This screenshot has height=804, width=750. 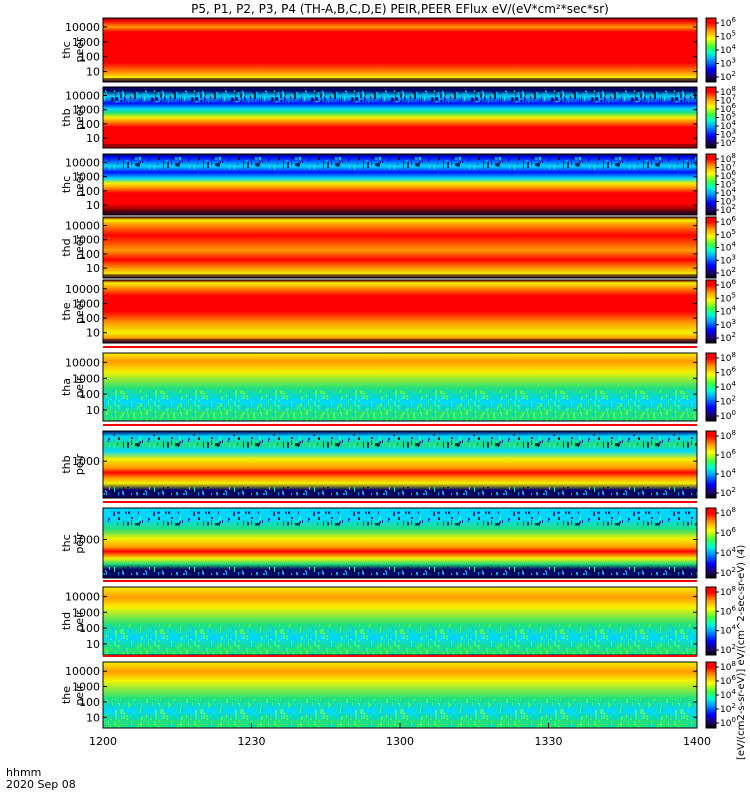 I want to click on x-tick-label: 1230, so click(x=252, y=741).